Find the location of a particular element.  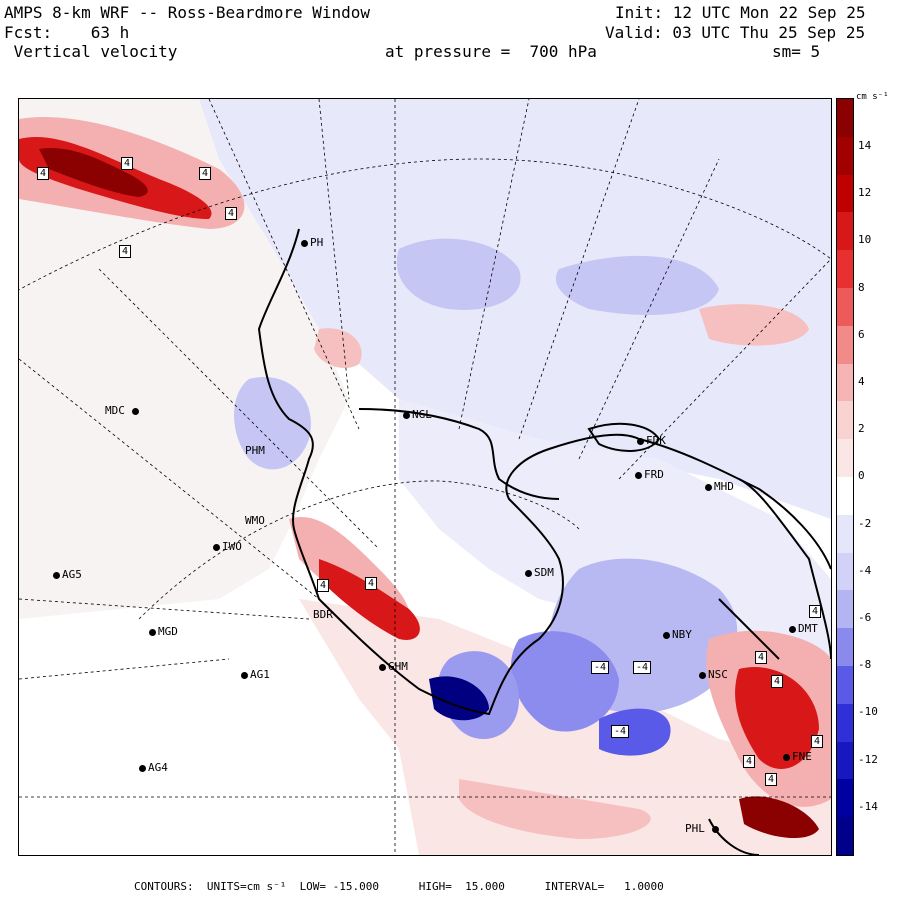

station-sdm: SDM is located at coordinates (539, 573).